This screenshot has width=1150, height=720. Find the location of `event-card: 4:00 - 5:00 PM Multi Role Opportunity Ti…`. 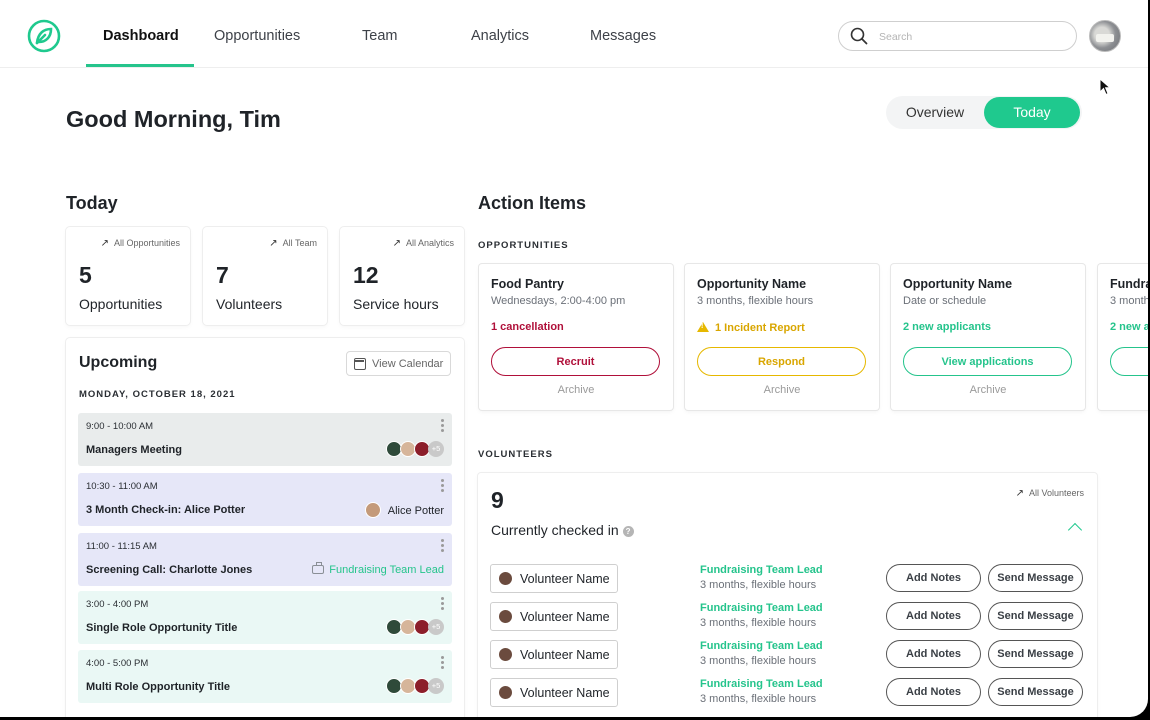

event-card: 4:00 - 5:00 PM Multi Role Opportunity Ti… is located at coordinates (265, 676).